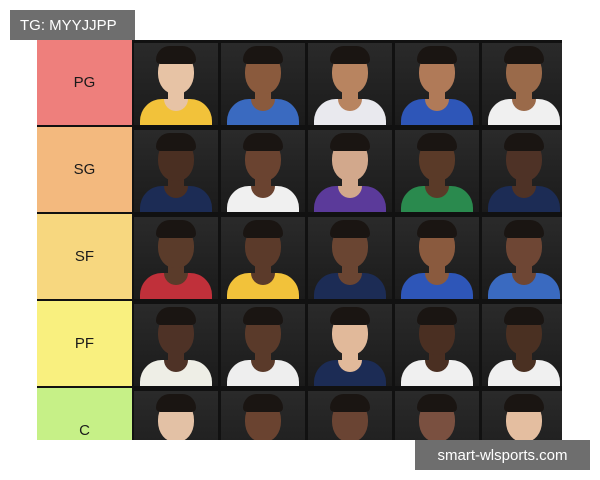 Image resolution: width=600 pixels, height=480 pixels. What do you see at coordinates (72, 25) in the screenshot?
I see `tg-tag-label: TG: MYYJJPP` at bounding box center [72, 25].